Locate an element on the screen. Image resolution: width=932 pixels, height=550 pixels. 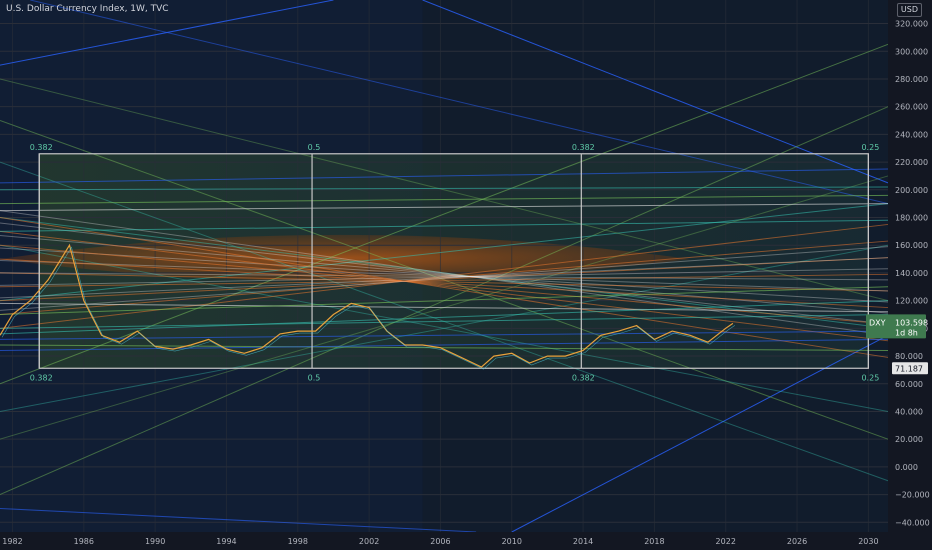
fib-marker-label-top: 0.5 is located at coordinates (314, 147).